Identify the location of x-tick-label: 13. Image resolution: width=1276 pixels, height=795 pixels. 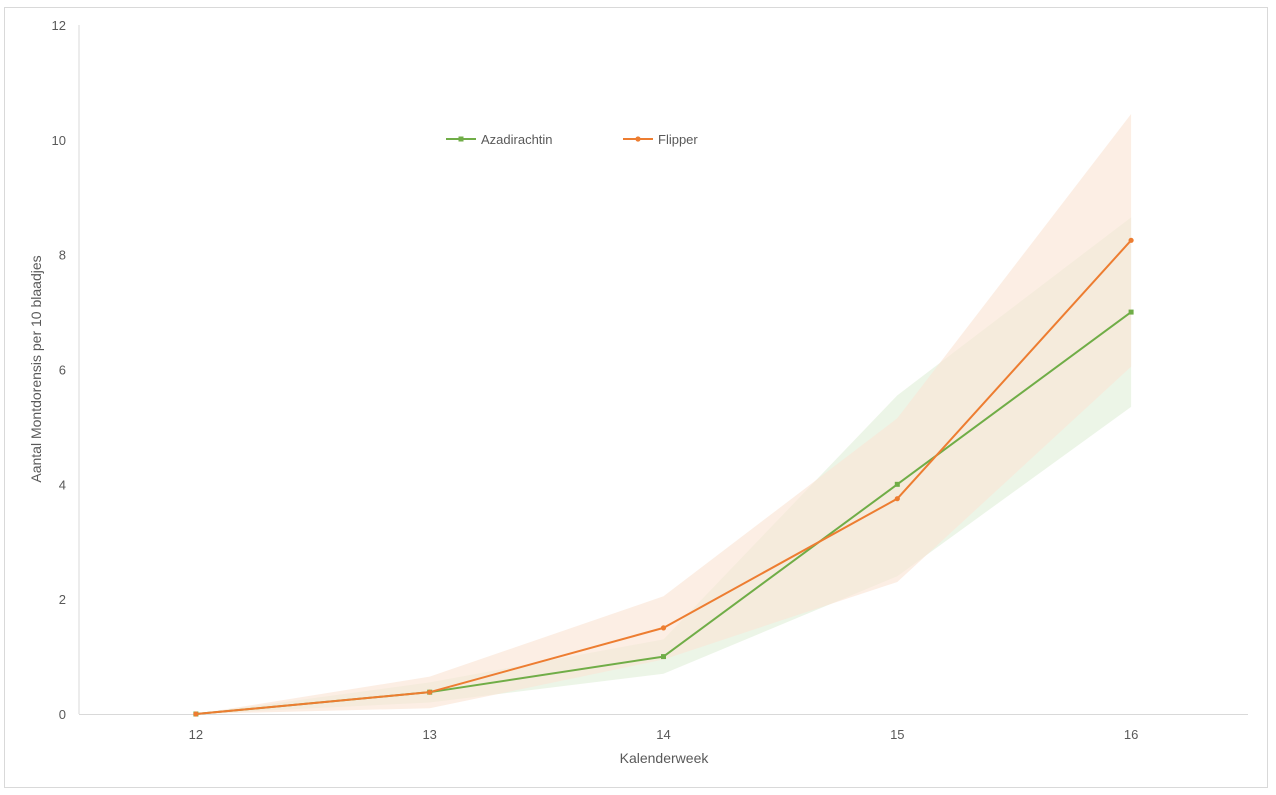
(429, 734).